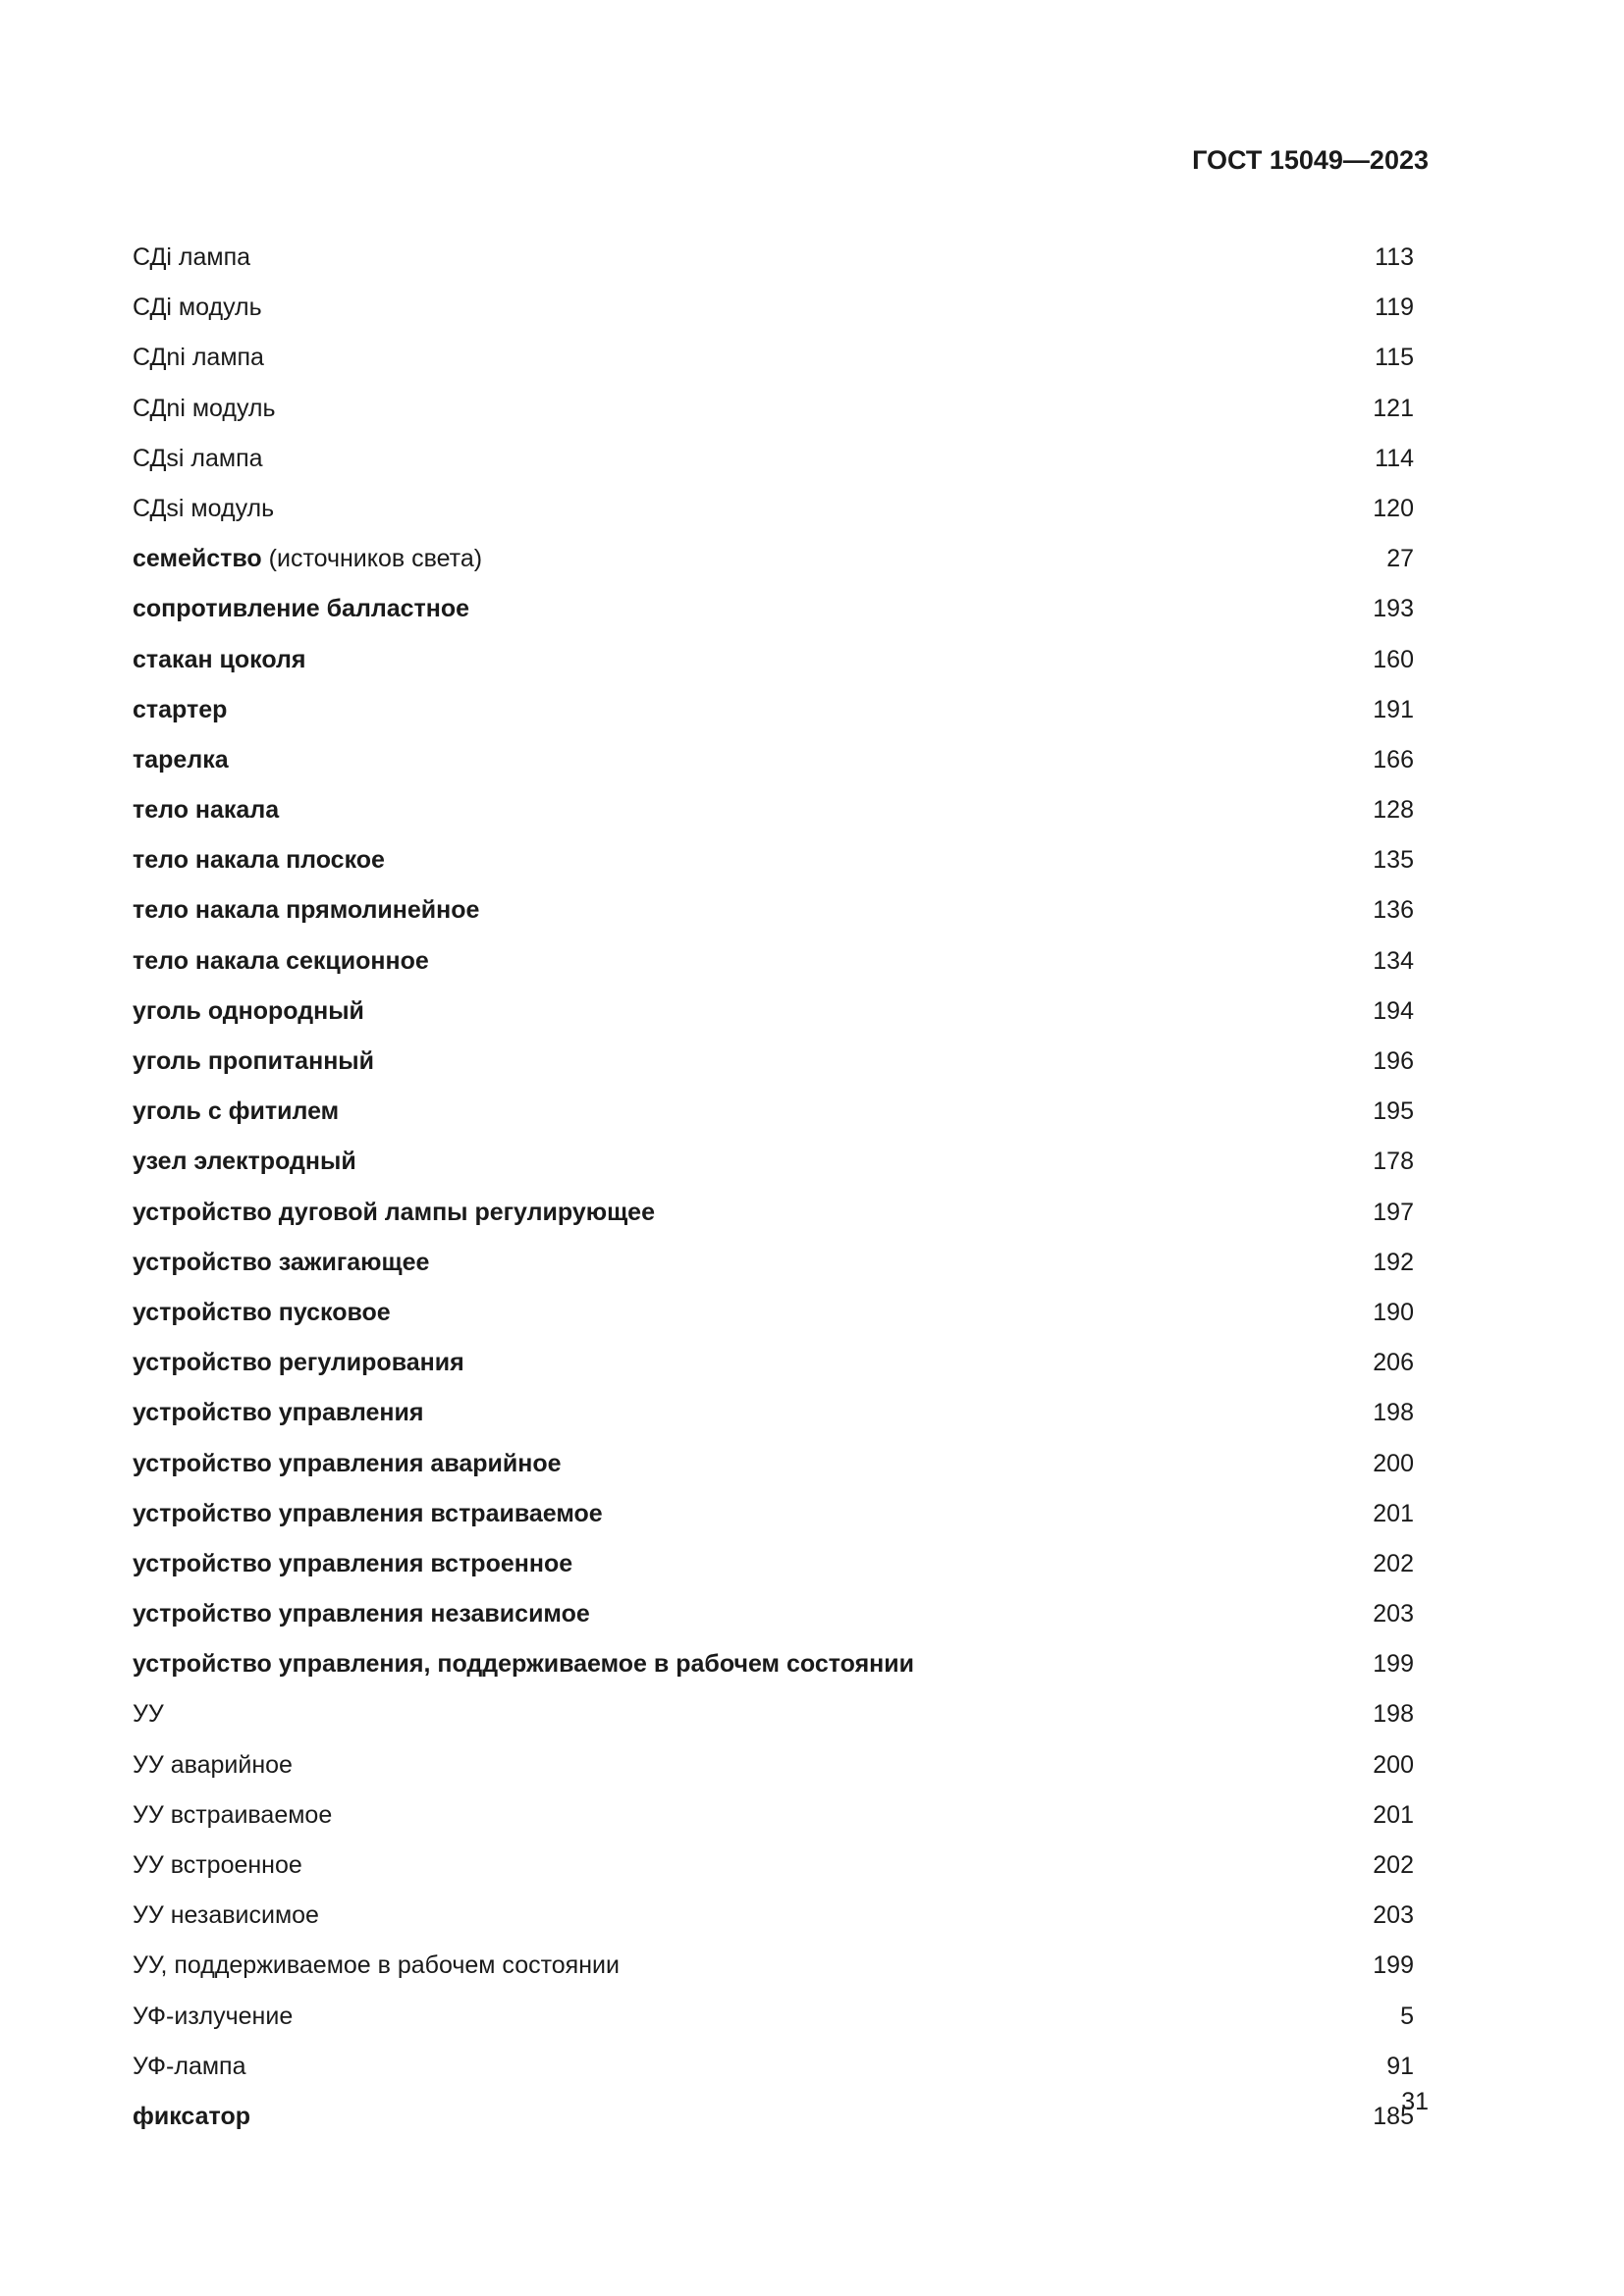 This screenshot has width=1624, height=2296. What do you see at coordinates (262, 1313) in the screenshot?
I see `index-term: устройство пусковое` at bounding box center [262, 1313].